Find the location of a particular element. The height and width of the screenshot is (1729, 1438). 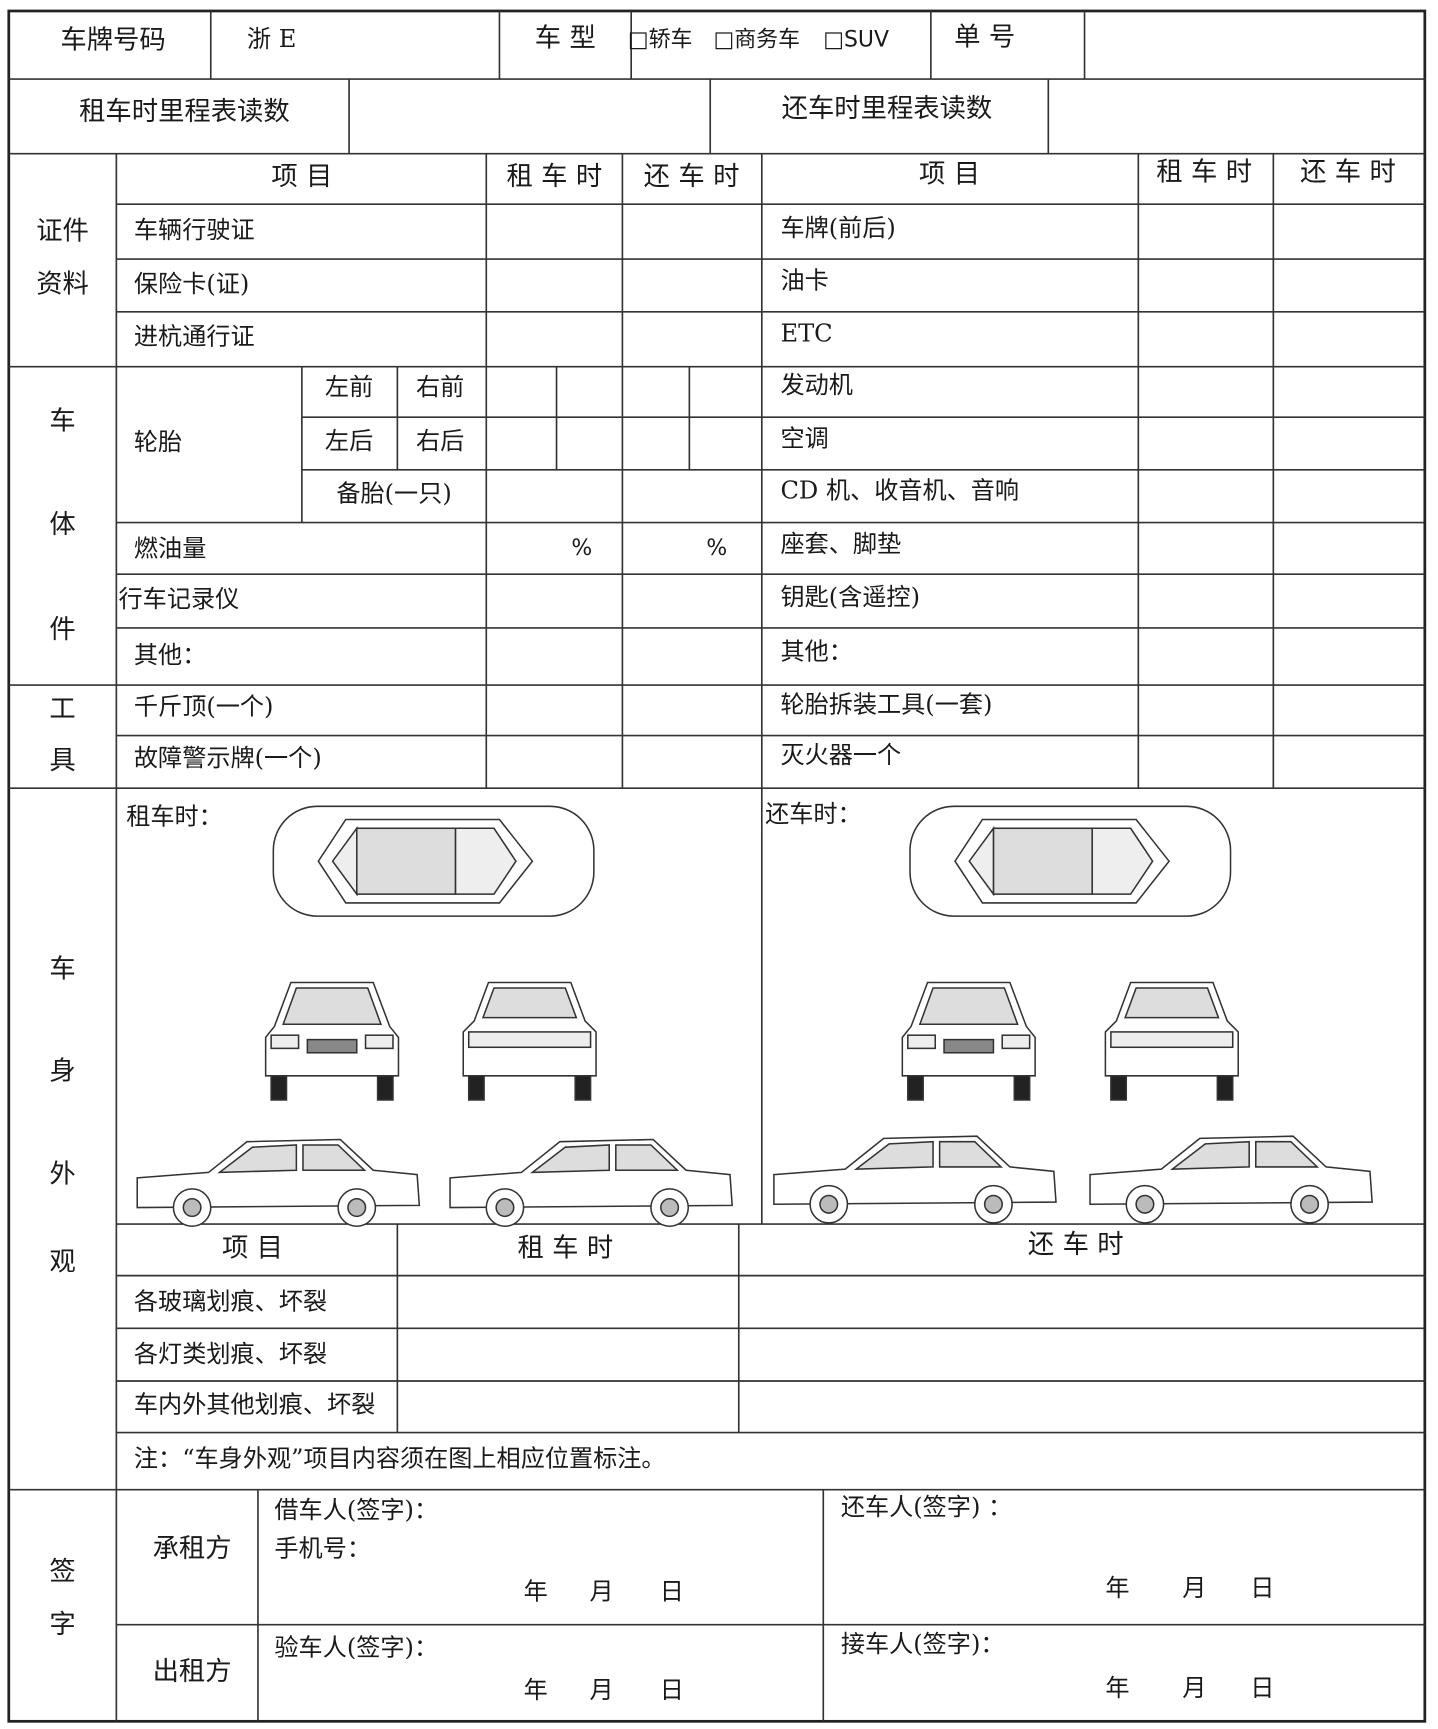

item: 灭火器一个 is located at coordinates (840, 755).